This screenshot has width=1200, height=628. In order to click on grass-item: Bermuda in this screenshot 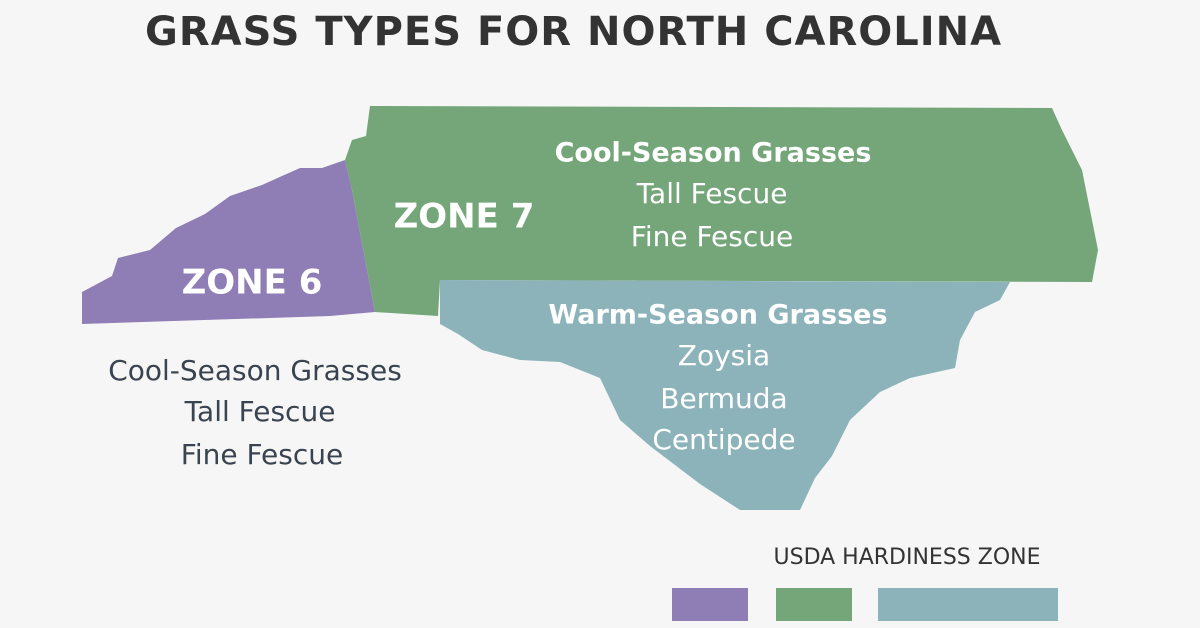, I will do `click(723, 398)`.